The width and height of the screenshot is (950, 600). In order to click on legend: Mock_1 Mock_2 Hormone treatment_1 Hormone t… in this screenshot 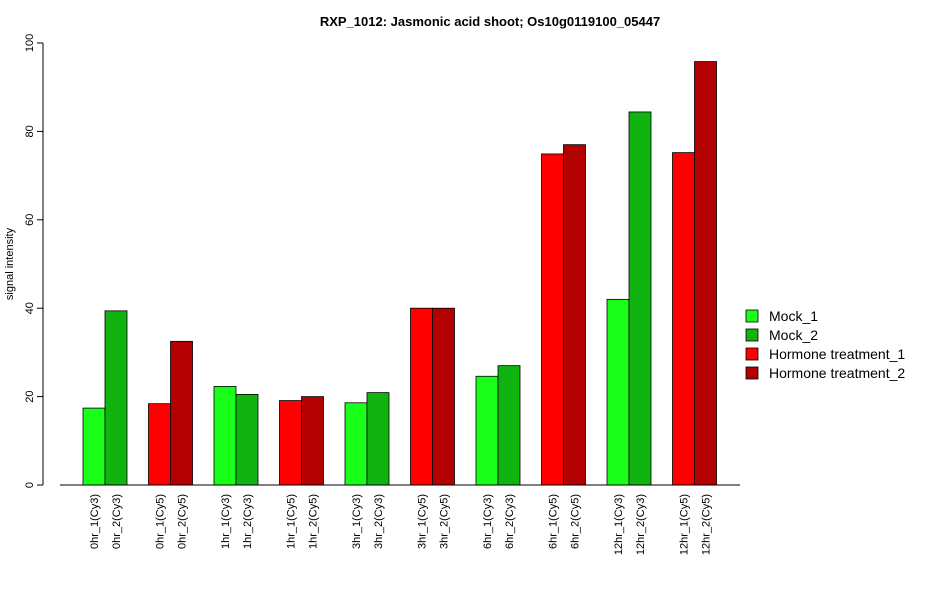, I will do `click(825, 344)`.